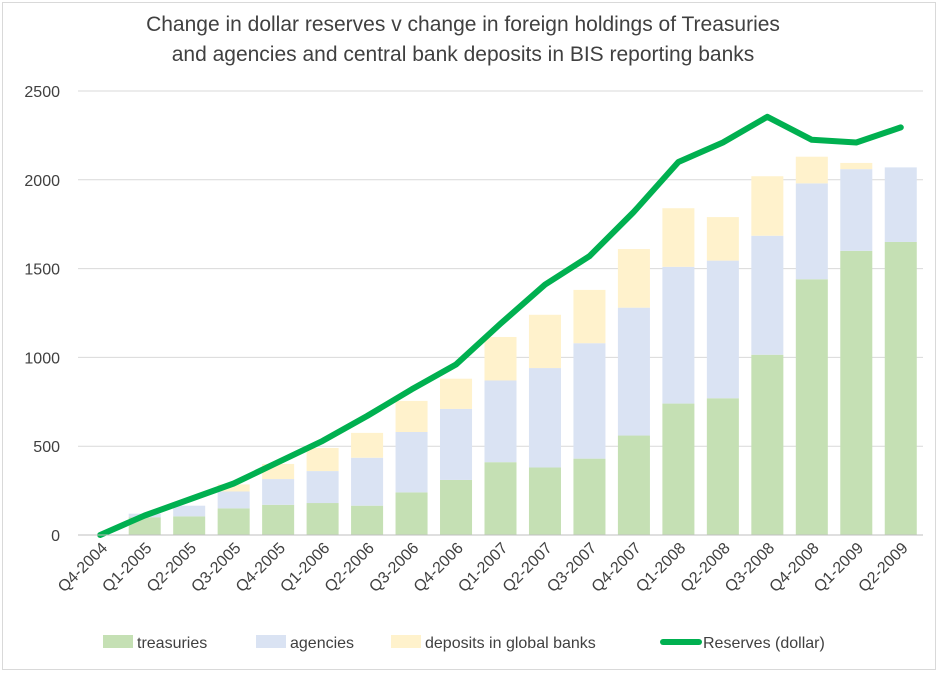 The height and width of the screenshot is (674, 940). What do you see at coordinates (42, 314) in the screenshot?
I see `y-axis-tick-labels: 0 500 1000 1500 2000 2500` at bounding box center [42, 314].